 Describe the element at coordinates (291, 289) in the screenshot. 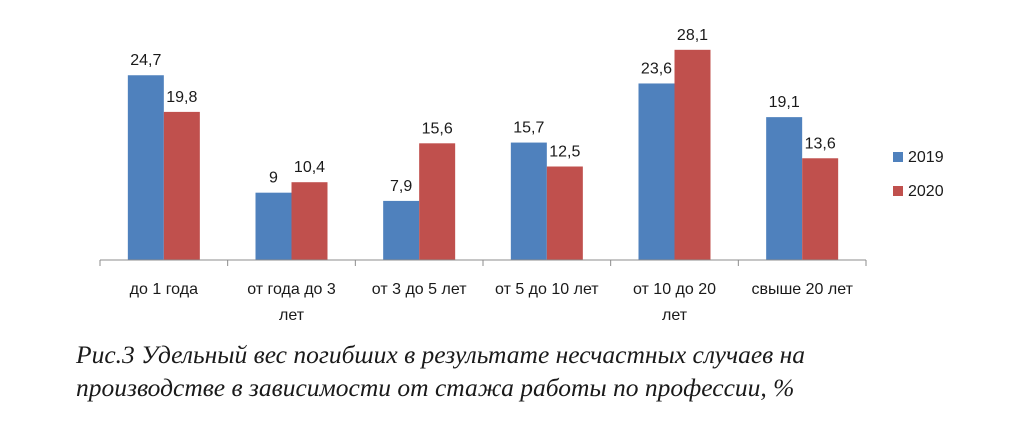

I see `x-tick-label-1-0: от года до 3` at that location.